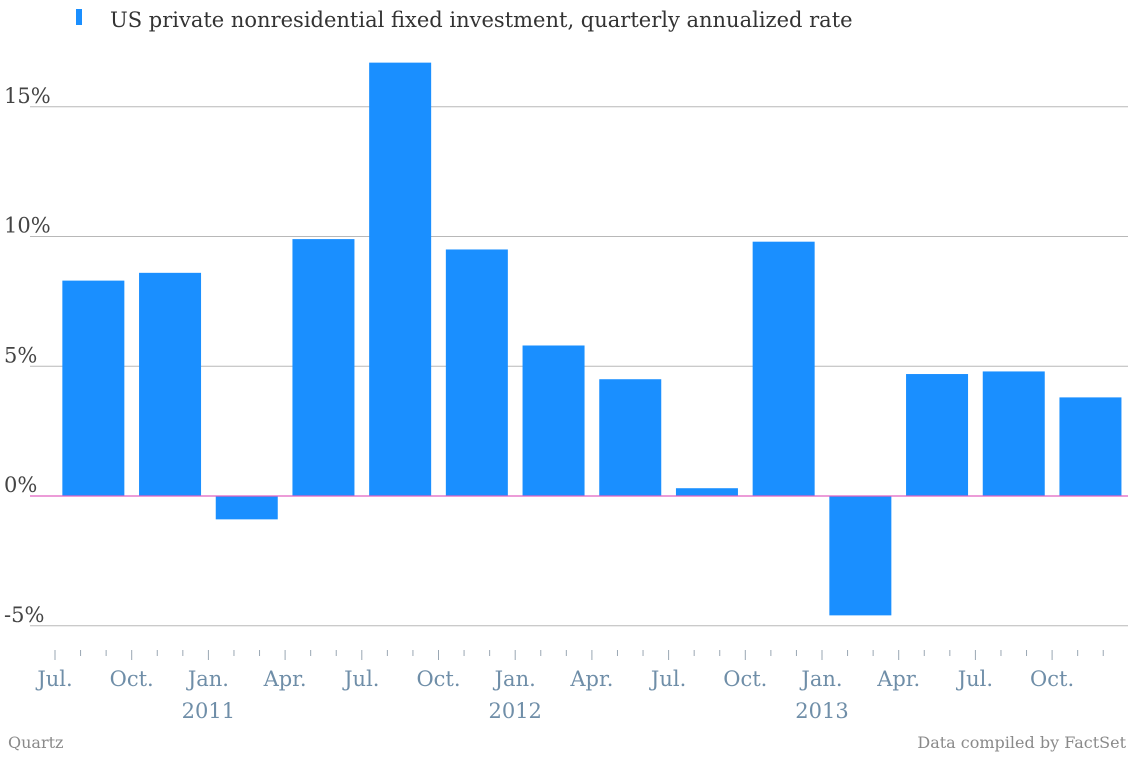 This screenshot has height=757, width=1135. I want to click on x-year-label: 2012, so click(514, 711).